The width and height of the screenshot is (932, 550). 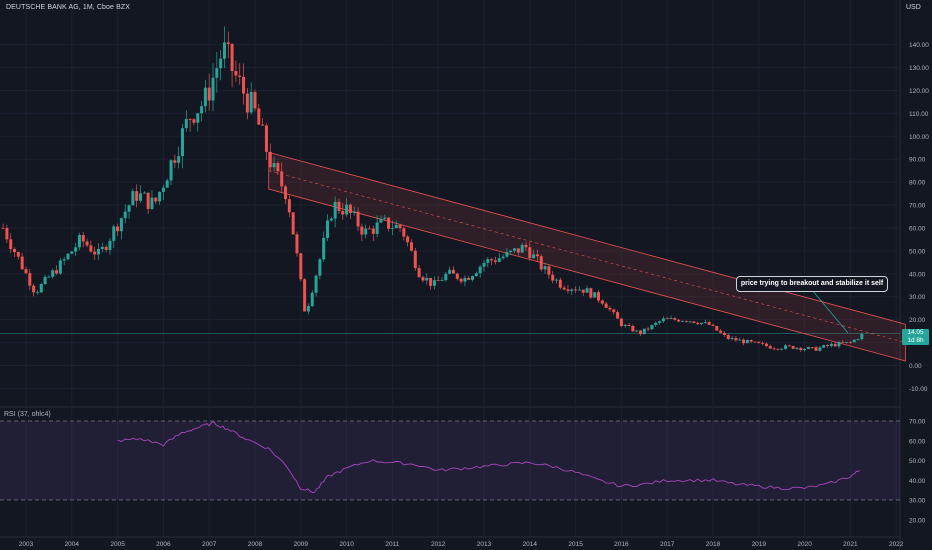 What do you see at coordinates (917, 422) in the screenshot?
I see `rsi-tick-label: 70.00` at bounding box center [917, 422].